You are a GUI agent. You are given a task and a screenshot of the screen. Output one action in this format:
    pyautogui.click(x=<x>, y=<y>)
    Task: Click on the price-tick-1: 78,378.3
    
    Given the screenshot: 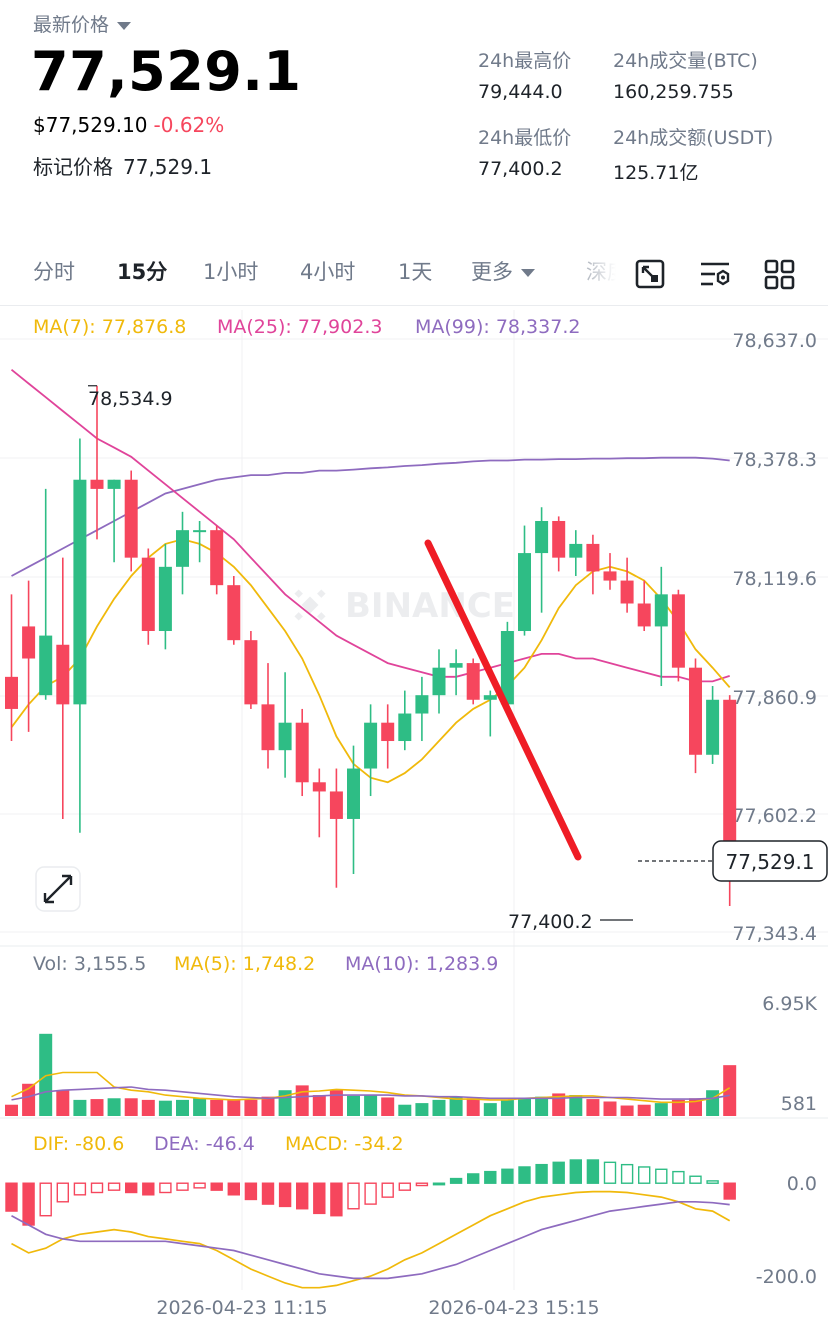 What is the action you would take?
    pyautogui.click(x=774, y=460)
    